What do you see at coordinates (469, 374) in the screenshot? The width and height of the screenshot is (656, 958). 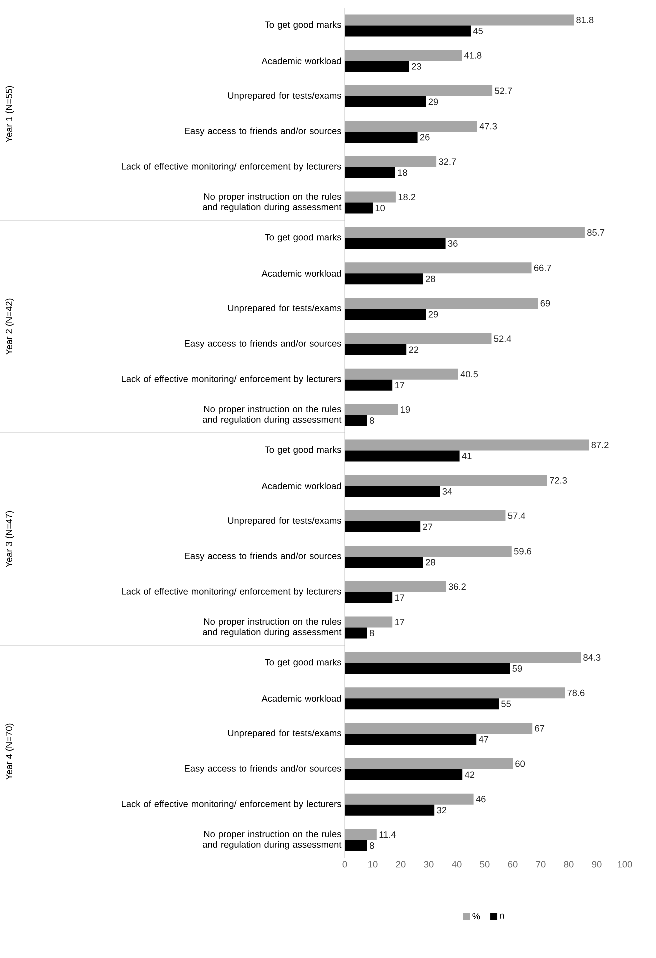 I see `data-label: 40.5` at bounding box center [469, 374].